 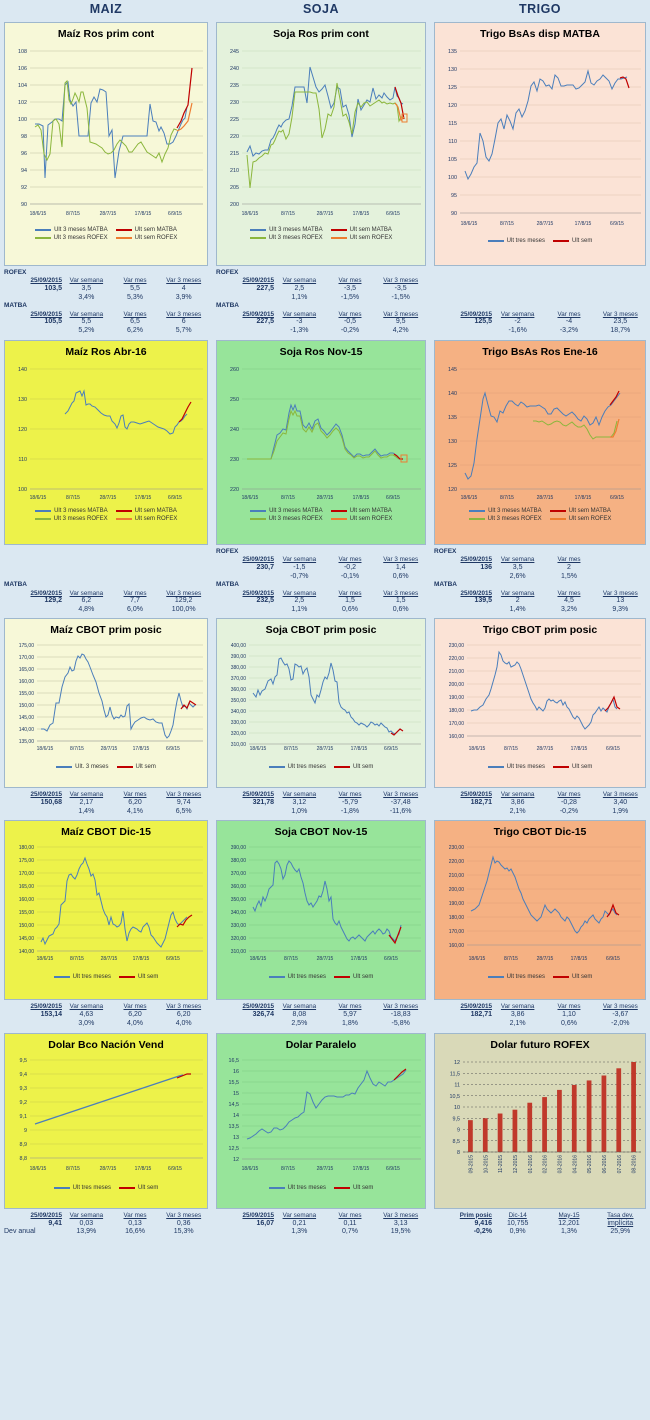 What do you see at coordinates (22, 430) in the screenshot?
I see `svg-text: 120` at bounding box center [22, 430].